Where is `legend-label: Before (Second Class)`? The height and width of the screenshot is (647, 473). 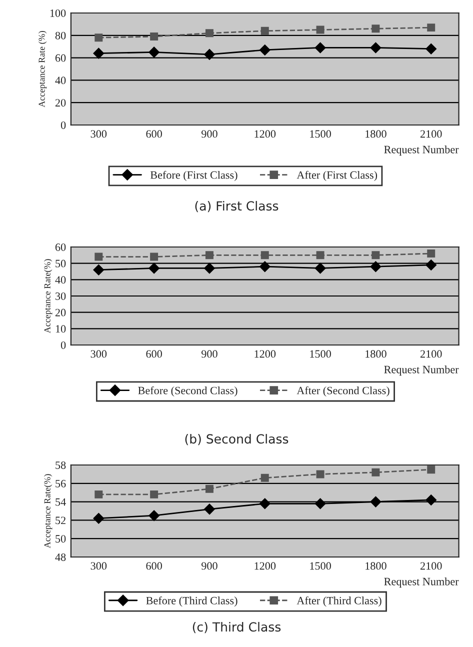
legend-label: Before (Second Class) is located at coordinates (188, 391).